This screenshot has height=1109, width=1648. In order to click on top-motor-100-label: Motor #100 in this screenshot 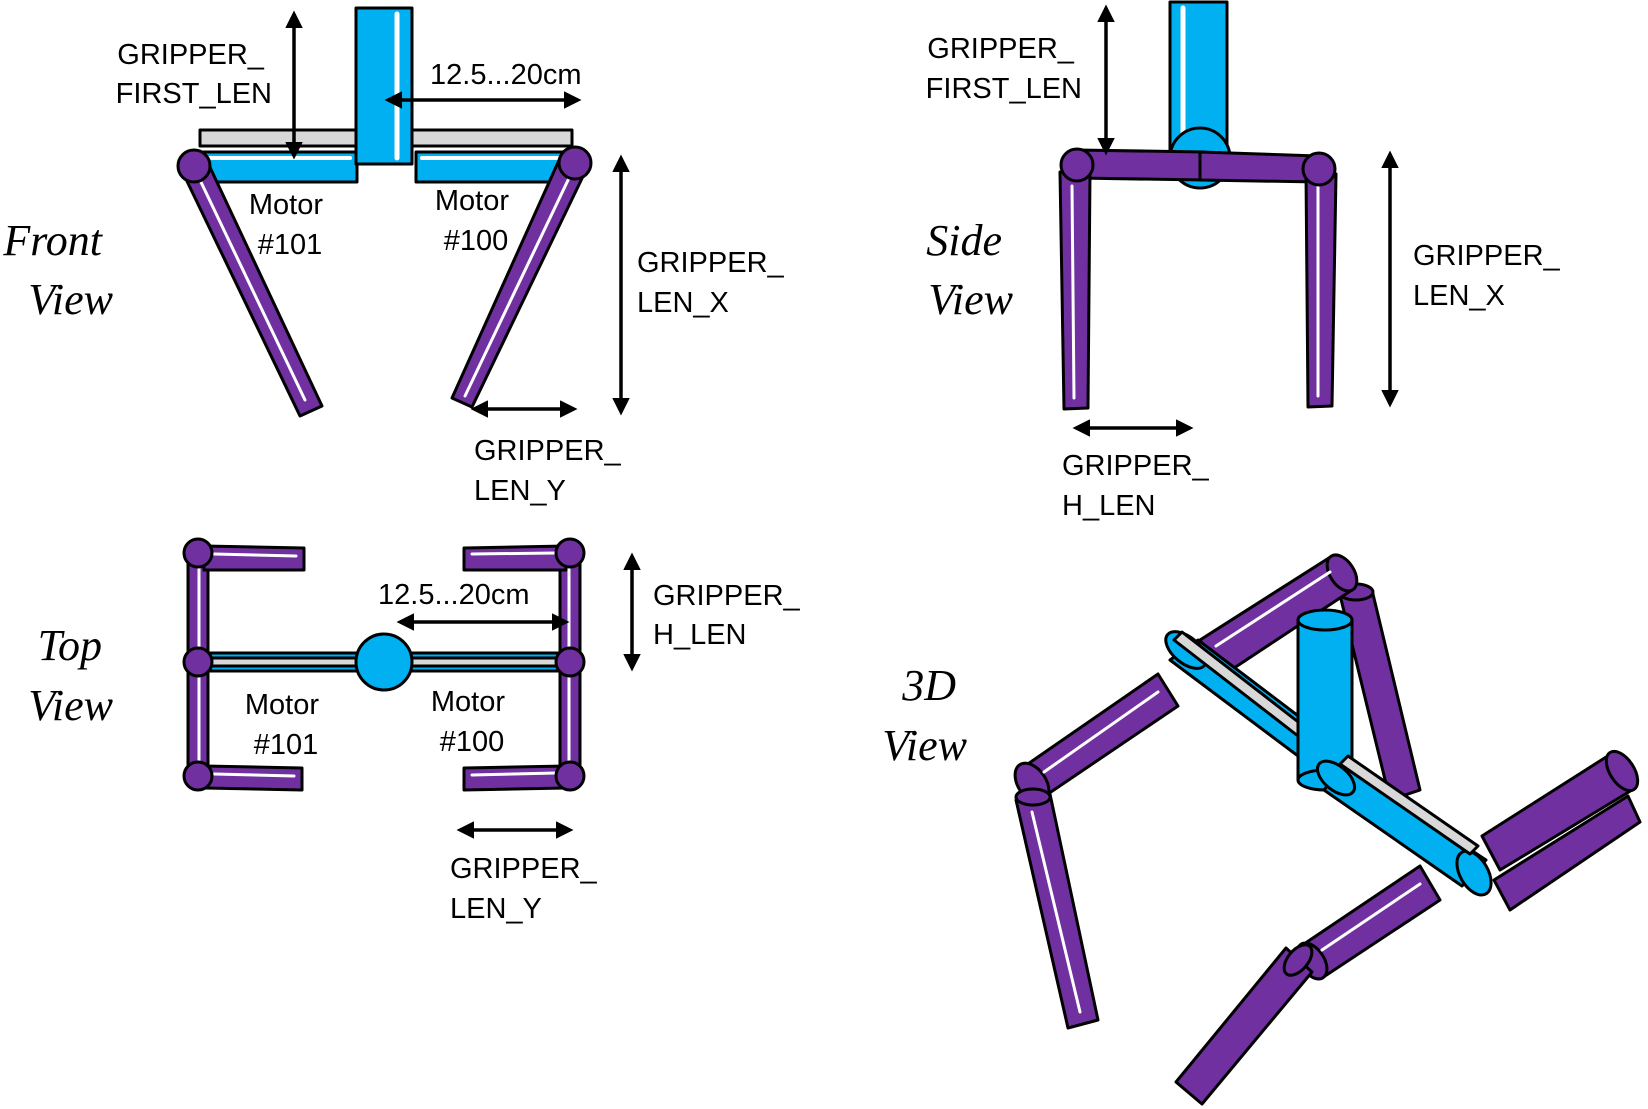, I will do `click(472, 722)`.